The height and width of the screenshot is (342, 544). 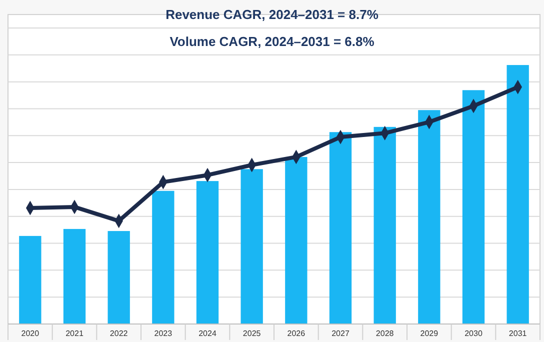 What do you see at coordinates (207, 333) in the screenshot?
I see `x-tick-label: 2024` at bounding box center [207, 333].